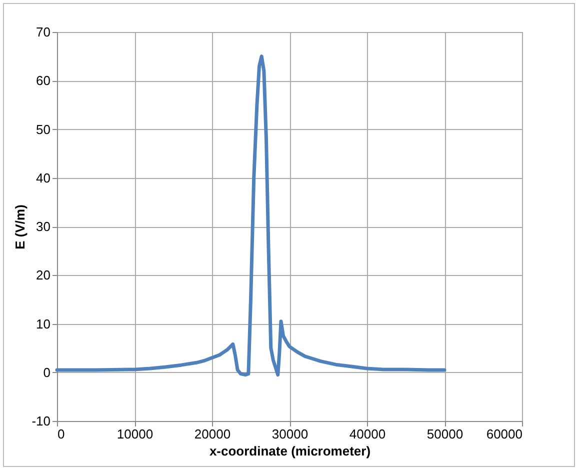 This screenshot has height=472, width=579. What do you see at coordinates (290, 434) in the screenshot?
I see `x-tick-label: 30000` at bounding box center [290, 434].